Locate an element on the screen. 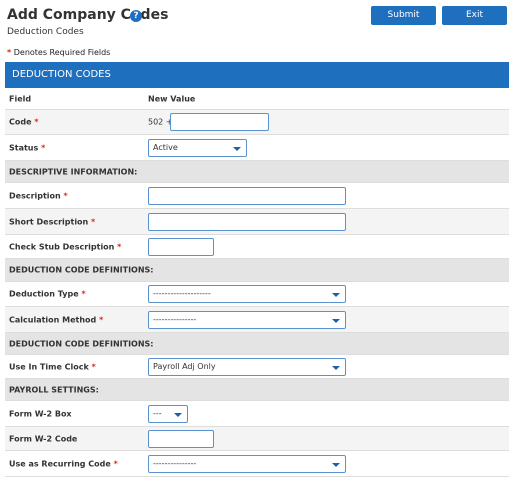 The height and width of the screenshot is (480, 514). field-label: Form W-2 Code is located at coordinates (43, 438).